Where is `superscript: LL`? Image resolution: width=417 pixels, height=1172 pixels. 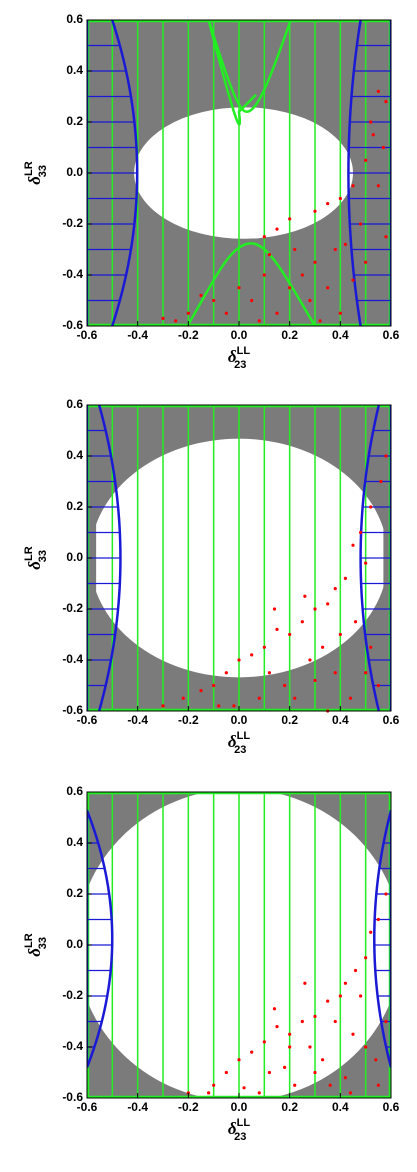
superscript: LL is located at coordinates (244, 351).